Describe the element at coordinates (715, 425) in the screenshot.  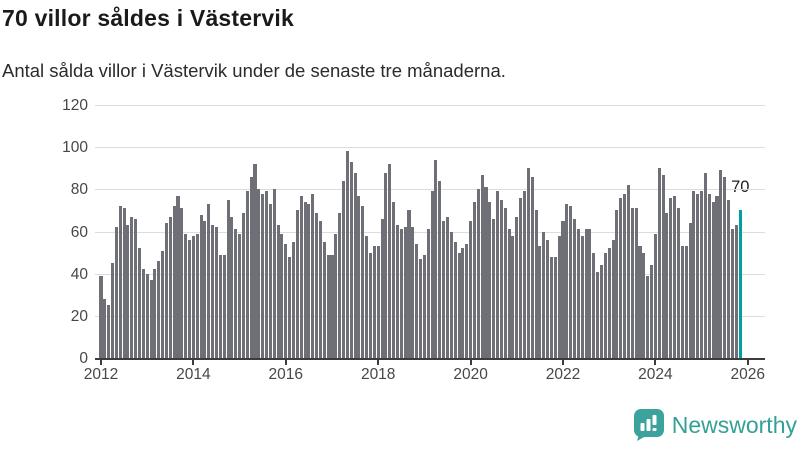
I see `newsworthy-logo: Newsworthy` at that location.